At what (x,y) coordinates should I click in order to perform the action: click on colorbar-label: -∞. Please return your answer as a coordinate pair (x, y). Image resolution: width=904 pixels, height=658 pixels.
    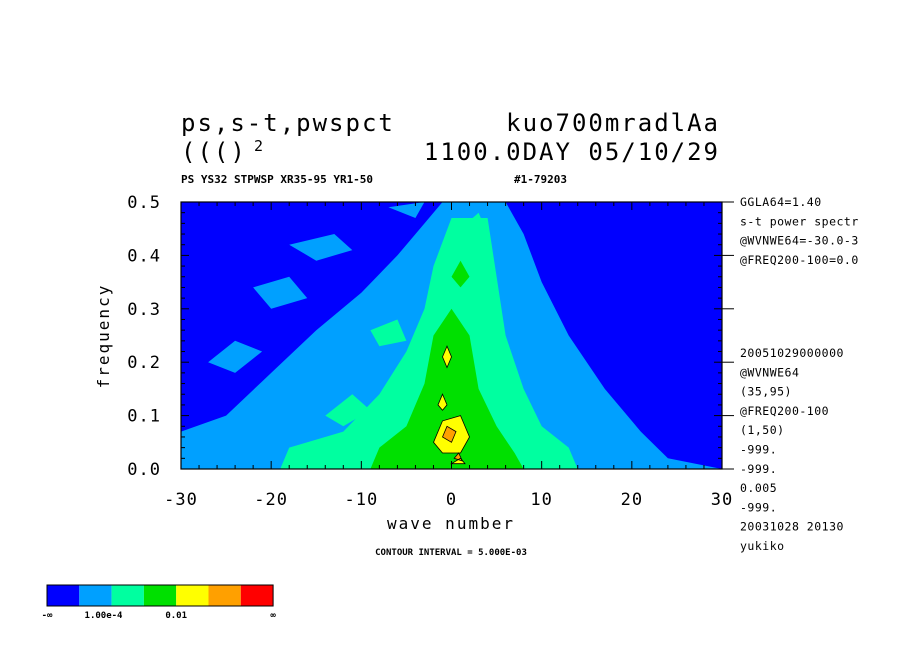
    Looking at the image, I should click on (47, 616).